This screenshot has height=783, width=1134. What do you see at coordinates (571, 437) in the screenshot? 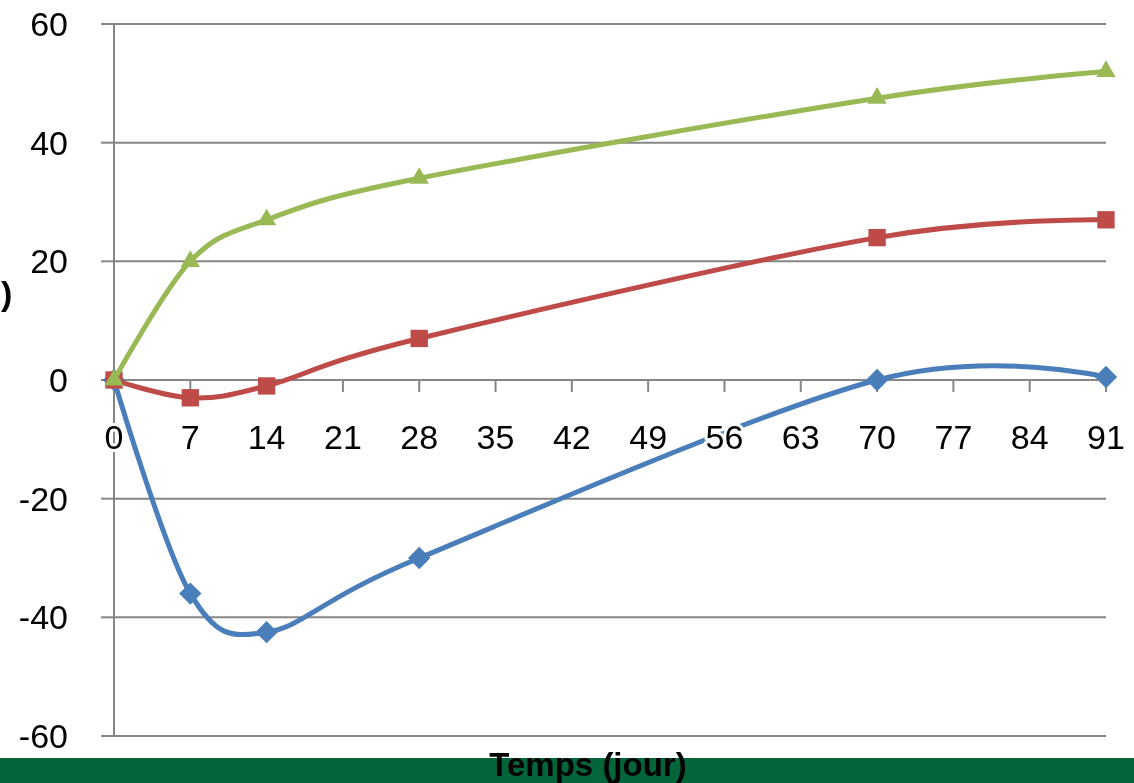
I see `x-tick-label: 42` at bounding box center [571, 437].